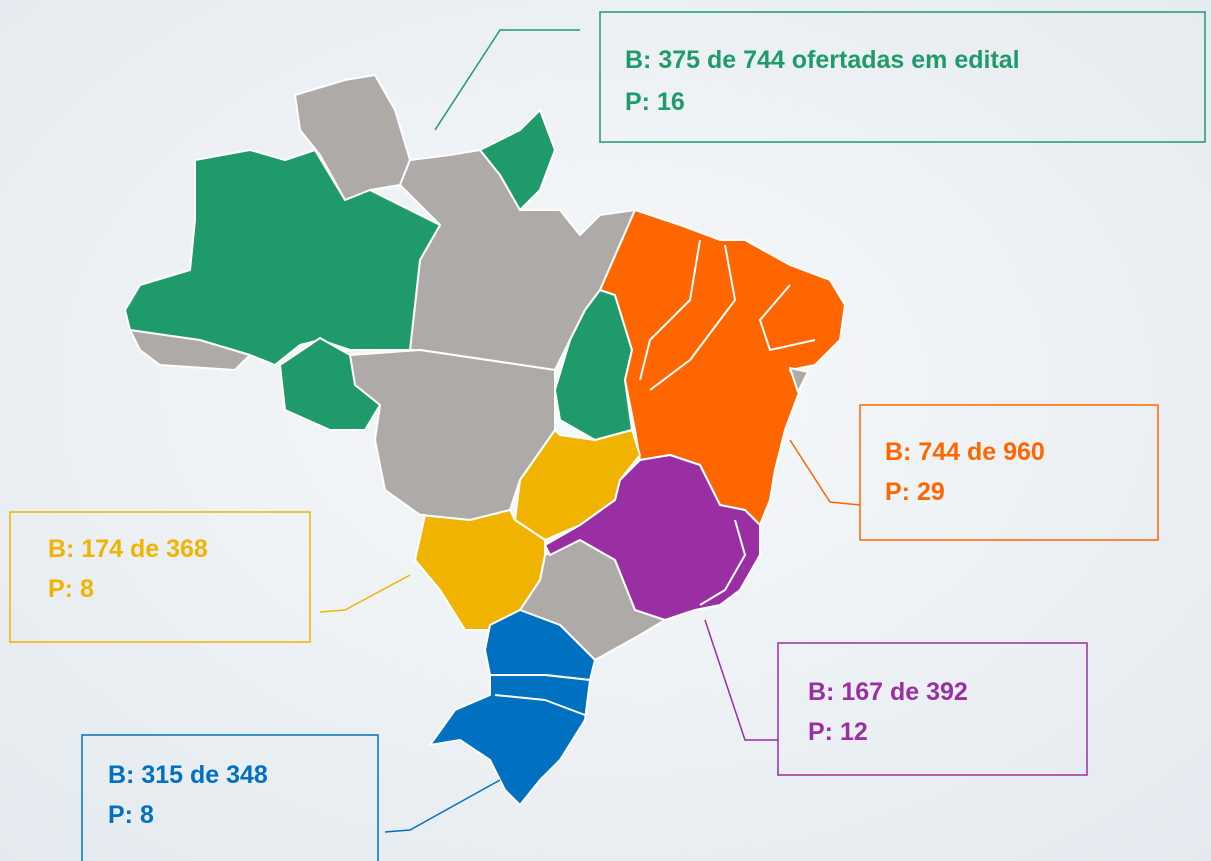  Describe the element at coordinates (188, 775) in the screenshot. I see `region-label: B: 315 de 348` at that location.